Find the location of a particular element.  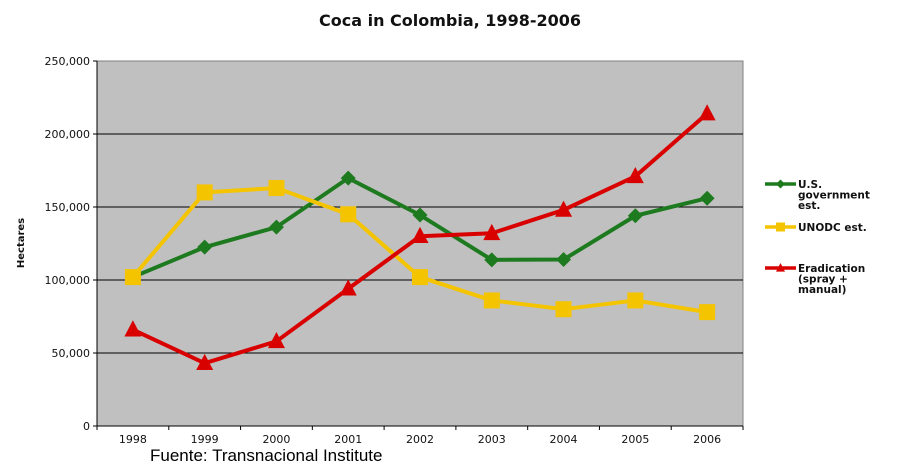

x-tick-label: 2000 is located at coordinates (276, 439).